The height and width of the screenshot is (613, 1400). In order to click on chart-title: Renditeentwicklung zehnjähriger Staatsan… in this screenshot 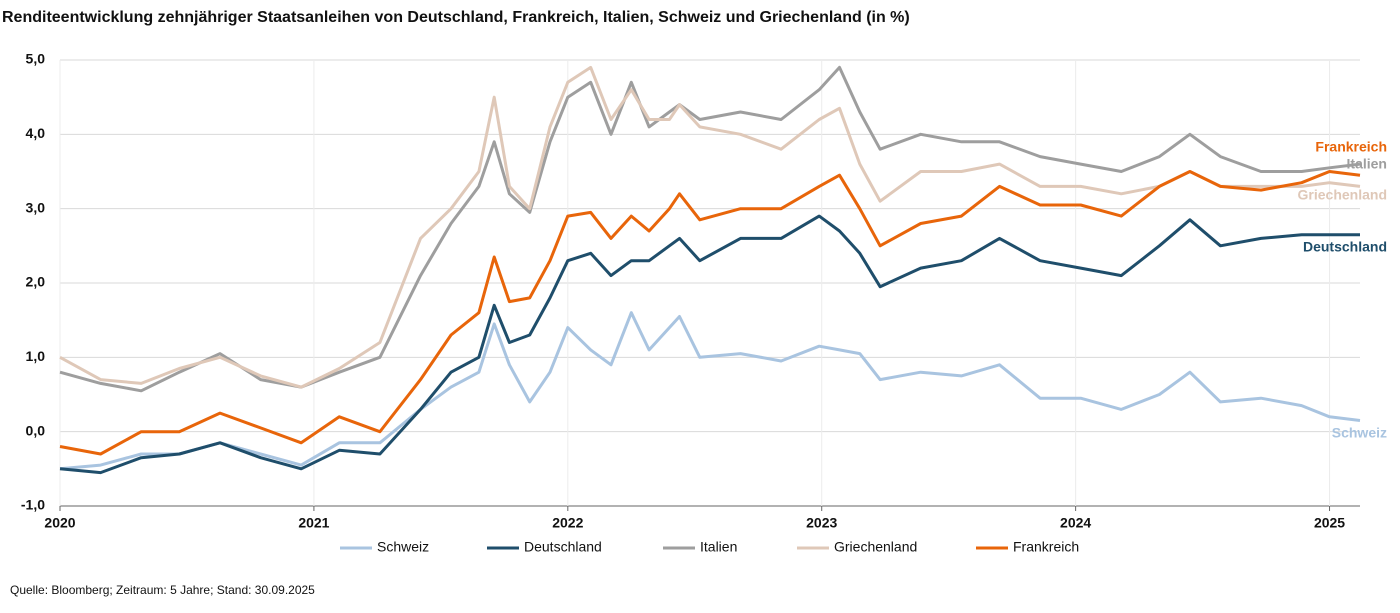, I will do `click(456, 17)`.